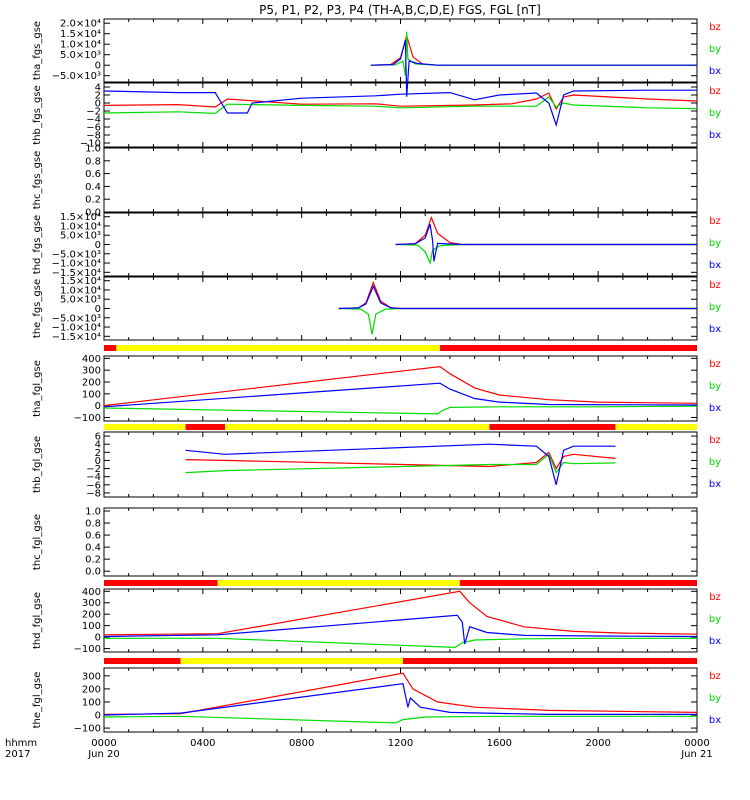 The image size is (750, 800). What do you see at coordinates (93, 512) in the screenshot?
I see `y-tick-label: 1.0` at bounding box center [93, 512].